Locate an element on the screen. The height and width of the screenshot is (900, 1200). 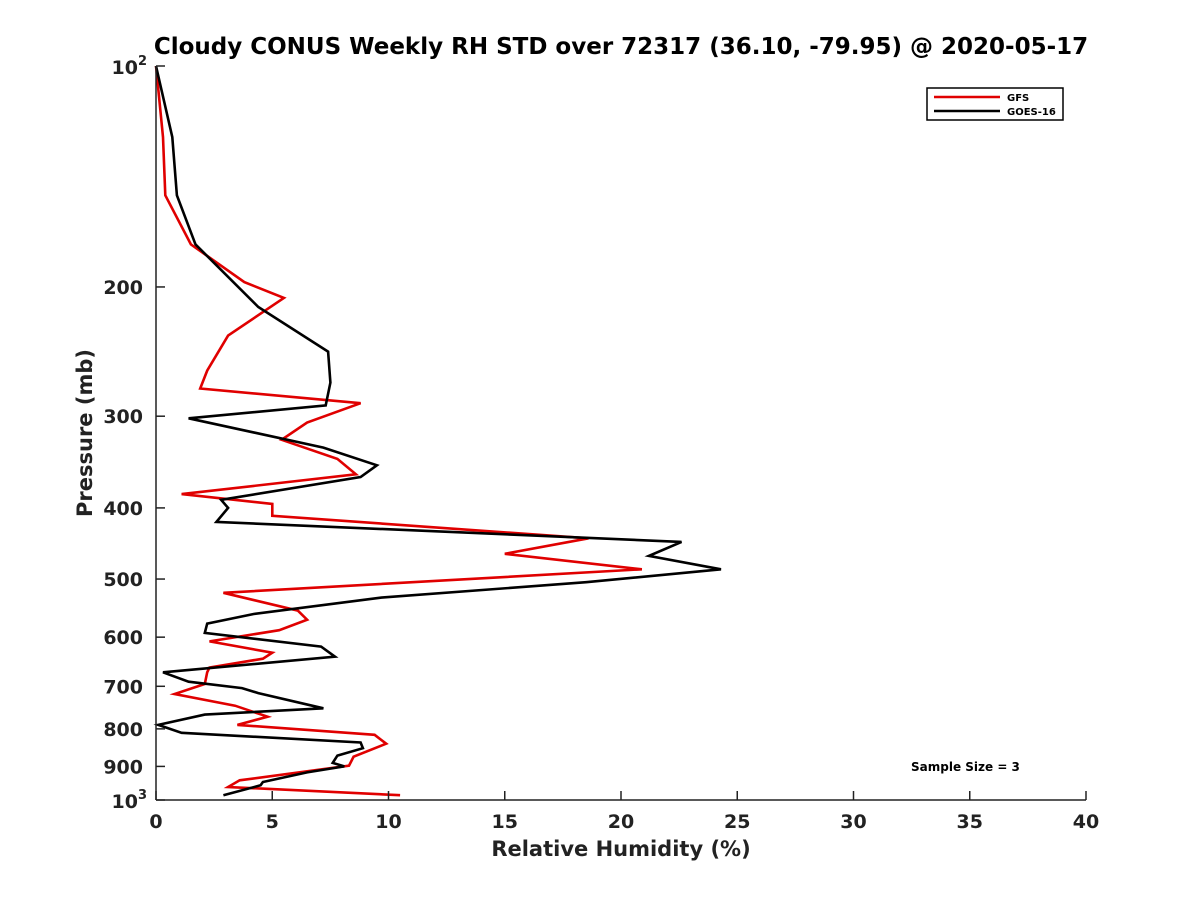
y-tick-label: 700 is located at coordinates (123, 687).